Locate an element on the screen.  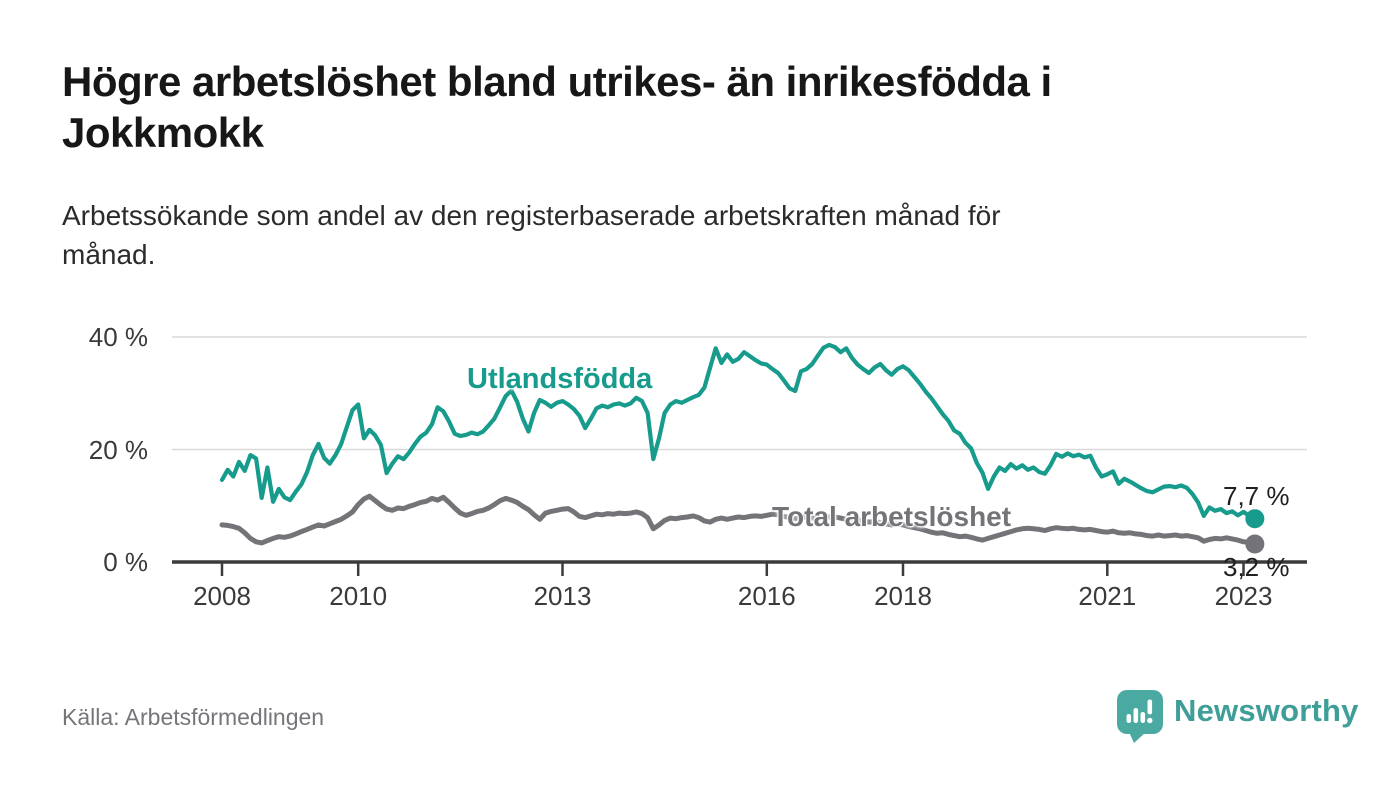
x-axis-label-2013: 2013 is located at coordinates (562, 596).